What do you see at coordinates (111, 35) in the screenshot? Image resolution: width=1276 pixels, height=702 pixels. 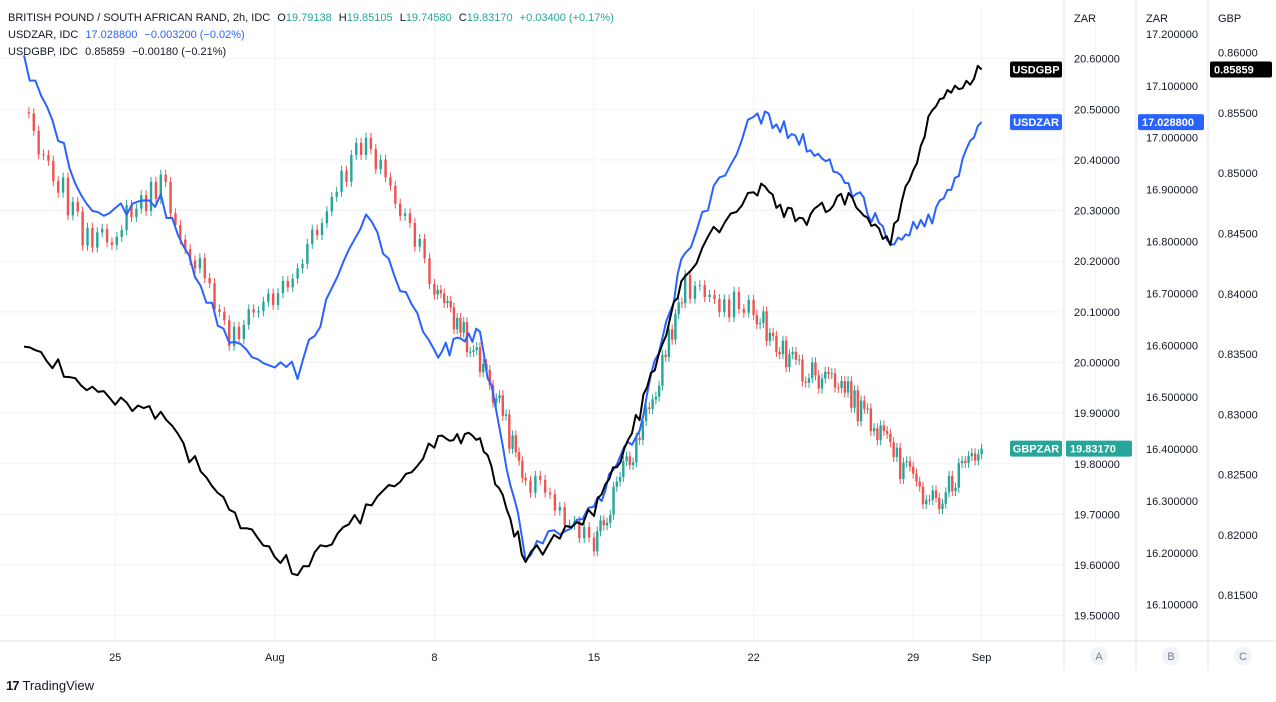 I see `legend-usdzar-value: 17.028800` at bounding box center [111, 35].